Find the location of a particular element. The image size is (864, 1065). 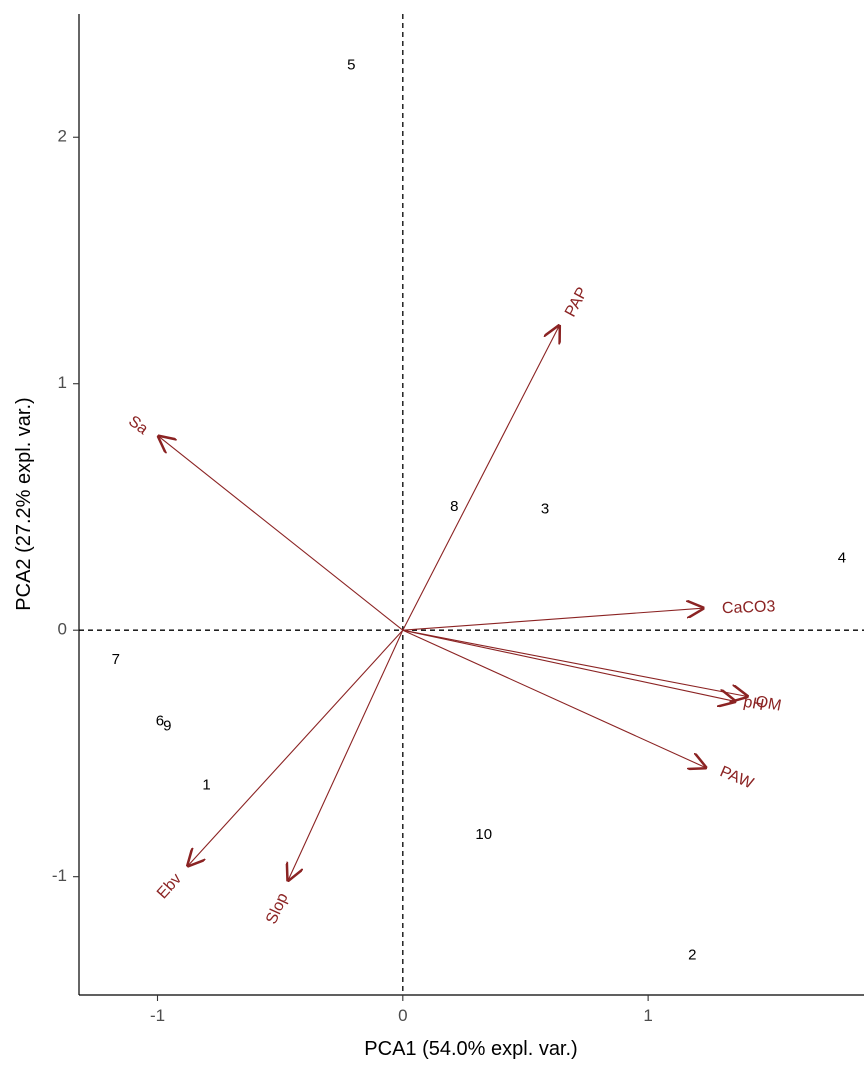

y-ticks: -1 0 1 2 is located at coordinates (65, 506).